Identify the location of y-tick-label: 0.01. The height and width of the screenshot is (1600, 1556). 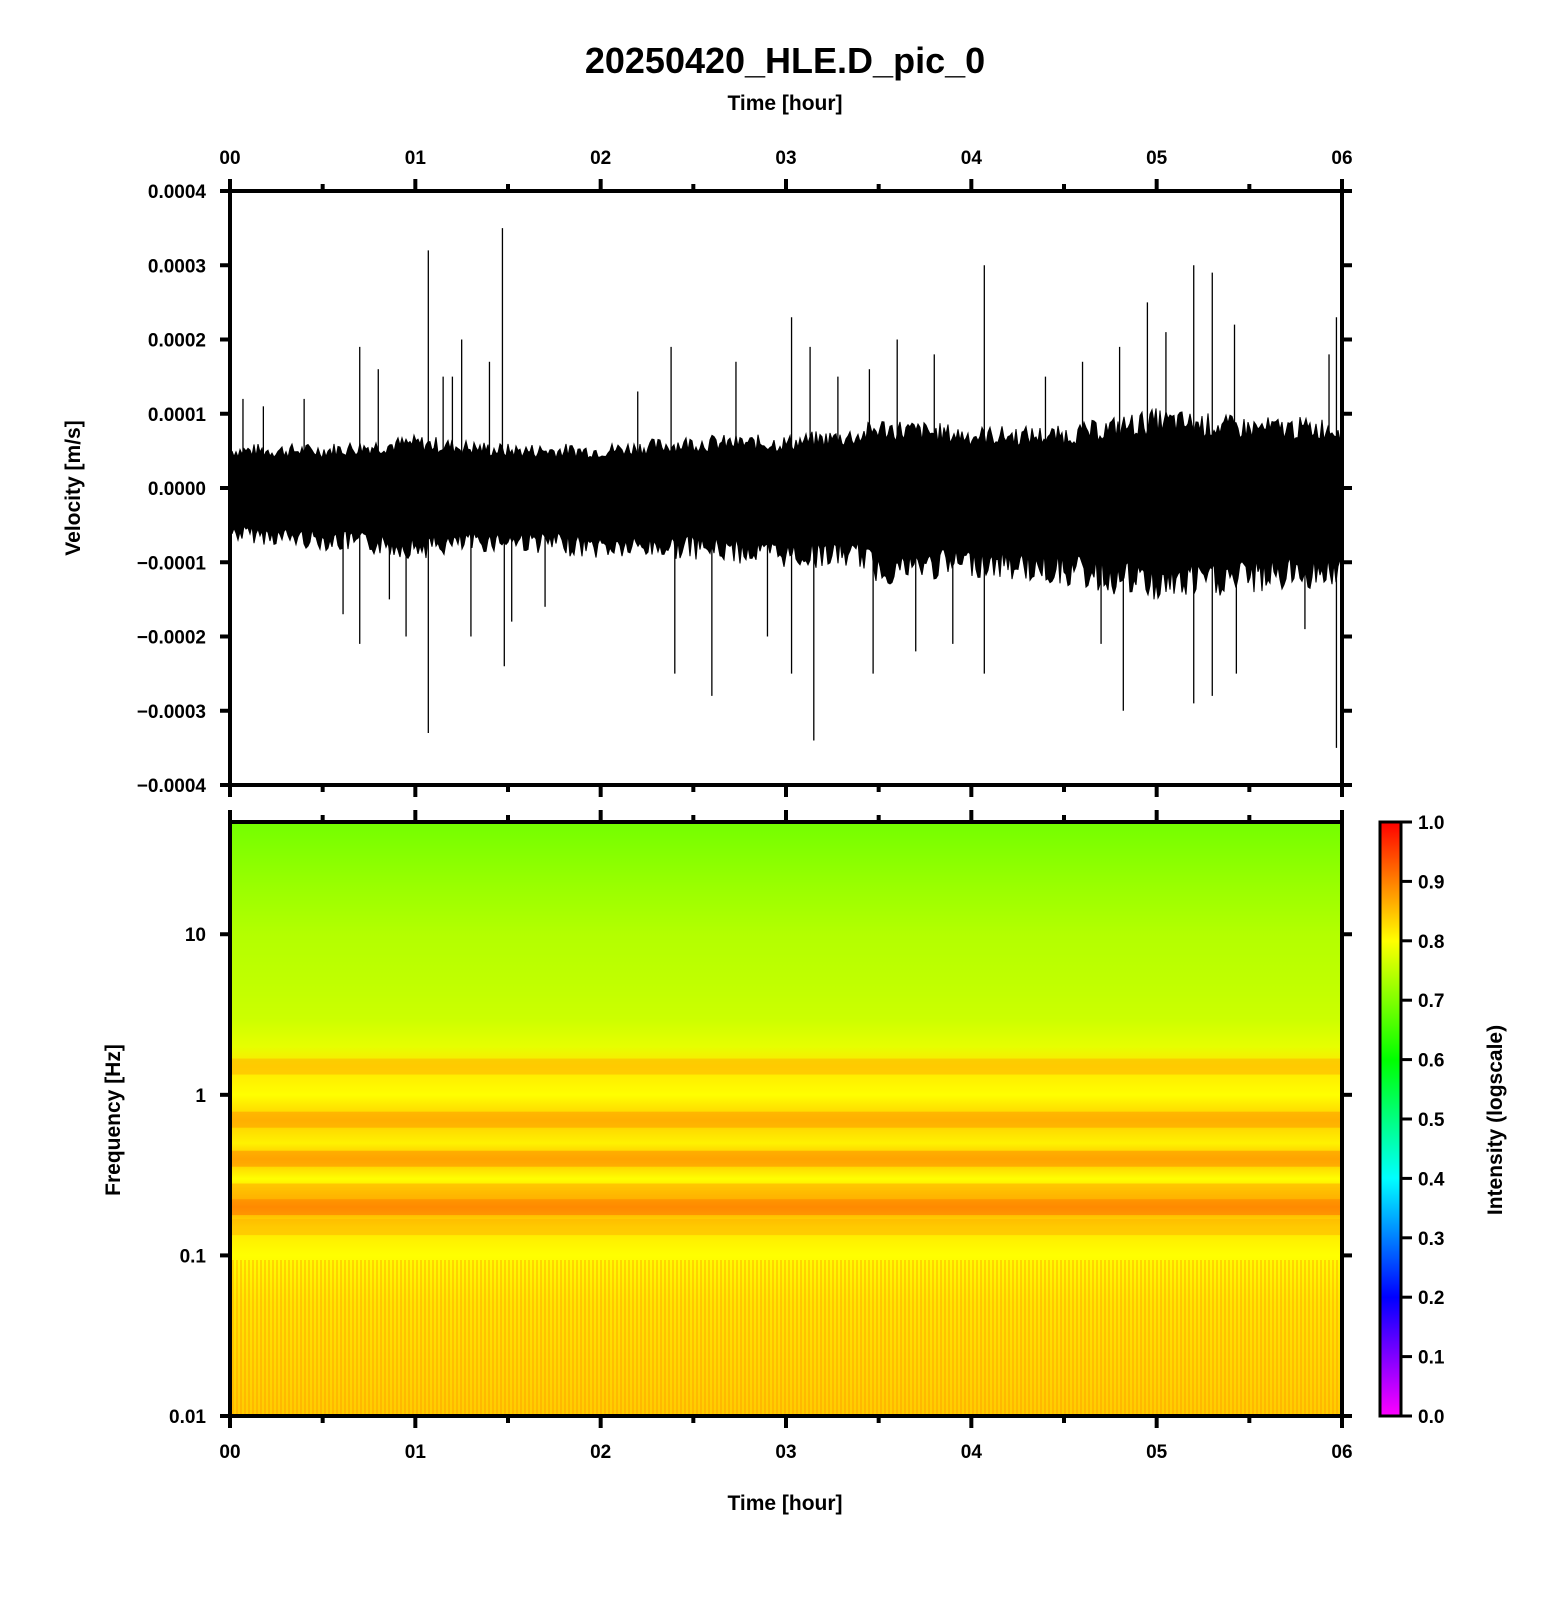
(187, 1417).